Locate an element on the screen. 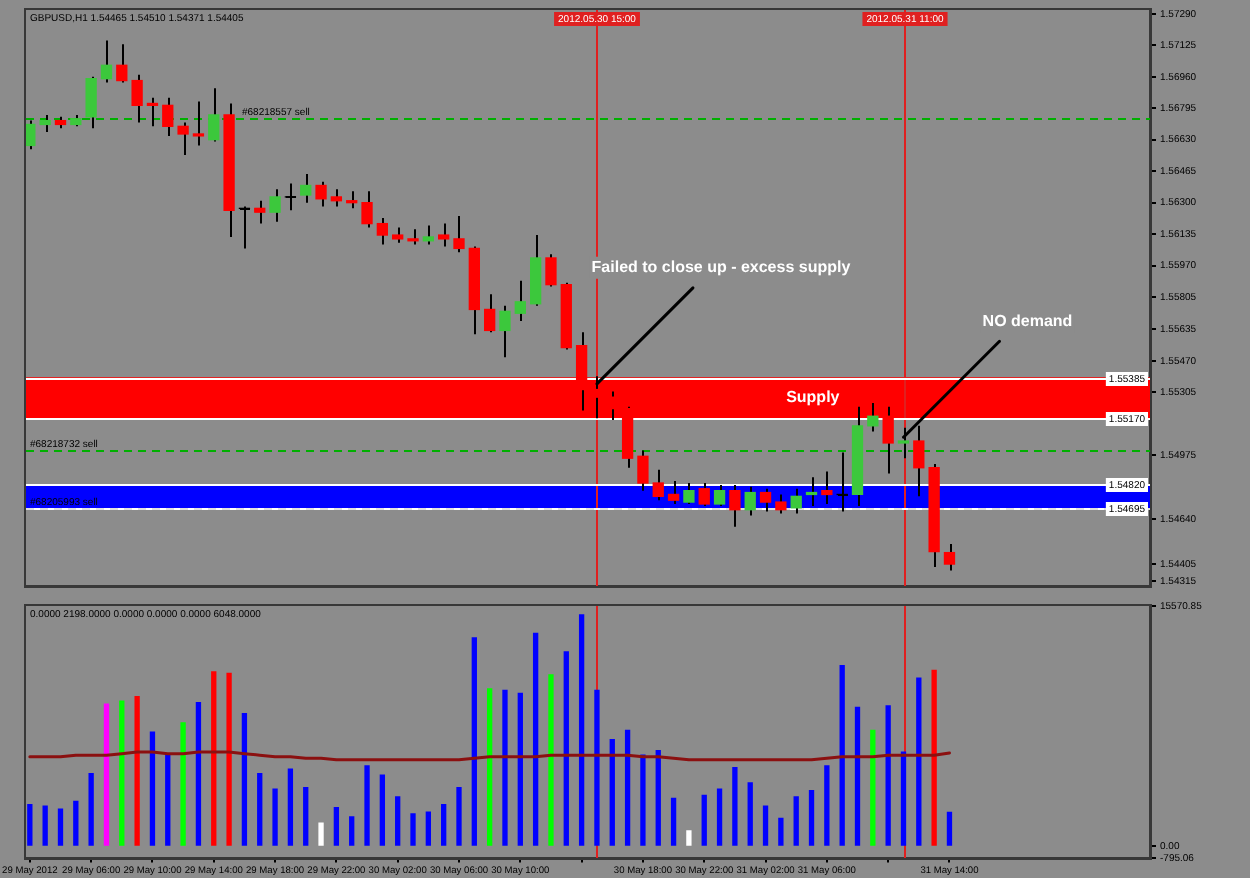 The height and width of the screenshot is (878, 1250). annotation: NO demand is located at coordinates (1027, 320).